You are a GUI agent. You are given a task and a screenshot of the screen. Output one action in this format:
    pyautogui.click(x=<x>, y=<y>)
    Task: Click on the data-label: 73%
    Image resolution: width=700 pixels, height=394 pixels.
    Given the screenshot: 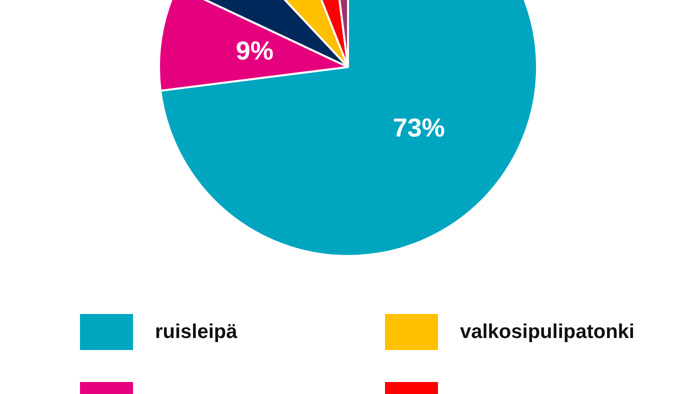 What is the action you would take?
    pyautogui.click(x=418, y=127)
    